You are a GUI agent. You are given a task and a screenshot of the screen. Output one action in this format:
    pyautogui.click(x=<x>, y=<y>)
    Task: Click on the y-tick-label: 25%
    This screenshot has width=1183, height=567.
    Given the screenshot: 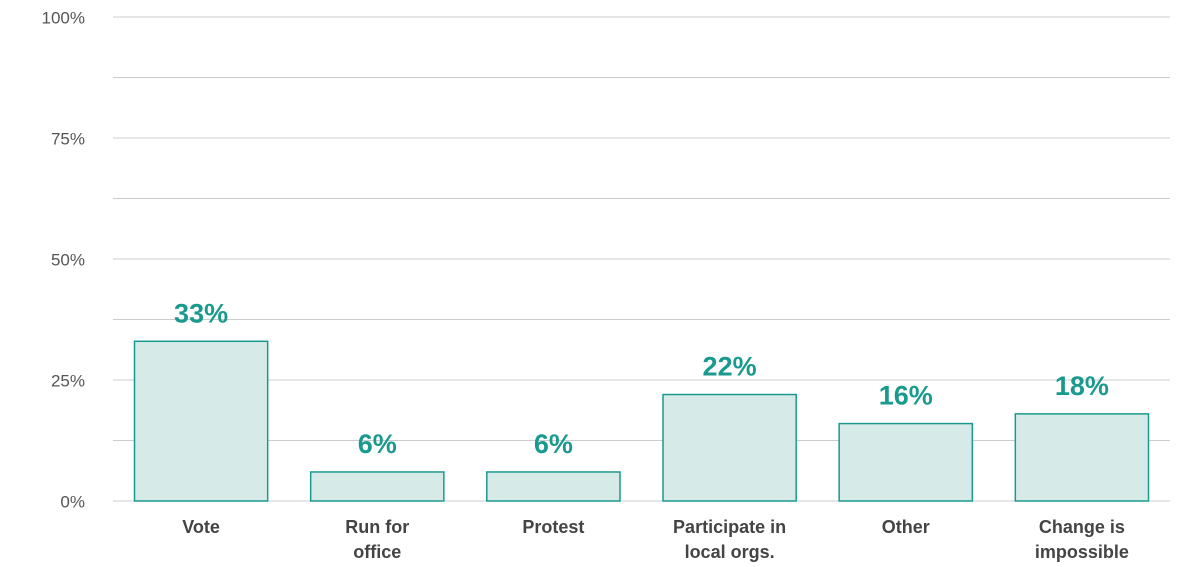 What is the action you would take?
    pyautogui.click(x=68, y=380)
    